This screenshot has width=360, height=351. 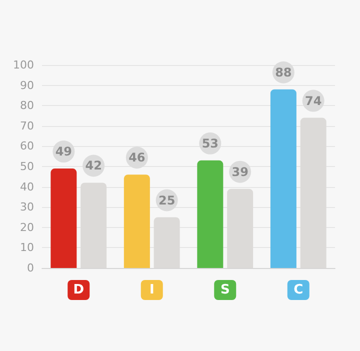 What do you see at coordinates (23, 65) in the screenshot?
I see `y-tick-label: 100` at bounding box center [23, 65].